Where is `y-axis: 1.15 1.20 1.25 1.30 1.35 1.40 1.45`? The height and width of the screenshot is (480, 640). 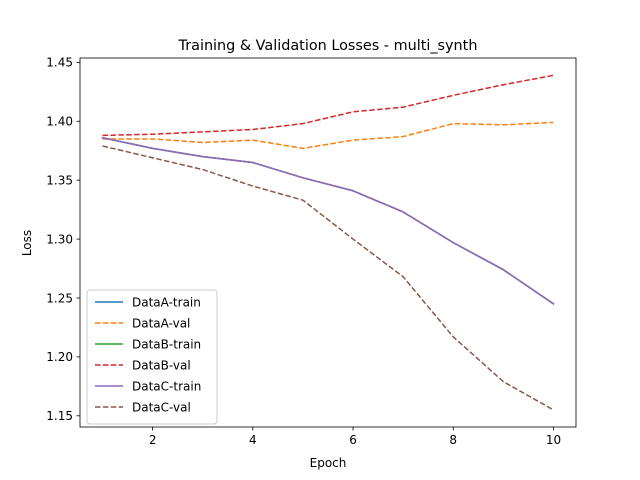
y-axis: 1.15 1.20 1.25 1.30 1.35 1.40 1.45 is located at coordinates (63, 239).